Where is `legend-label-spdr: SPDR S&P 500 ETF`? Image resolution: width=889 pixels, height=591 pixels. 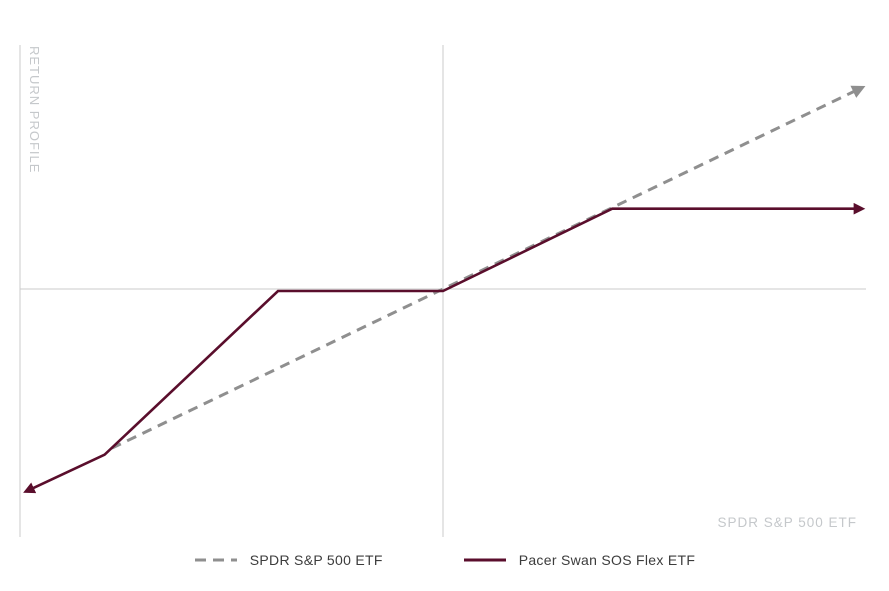
legend-label-spdr: SPDR S&P 500 ETF is located at coordinates (316, 560).